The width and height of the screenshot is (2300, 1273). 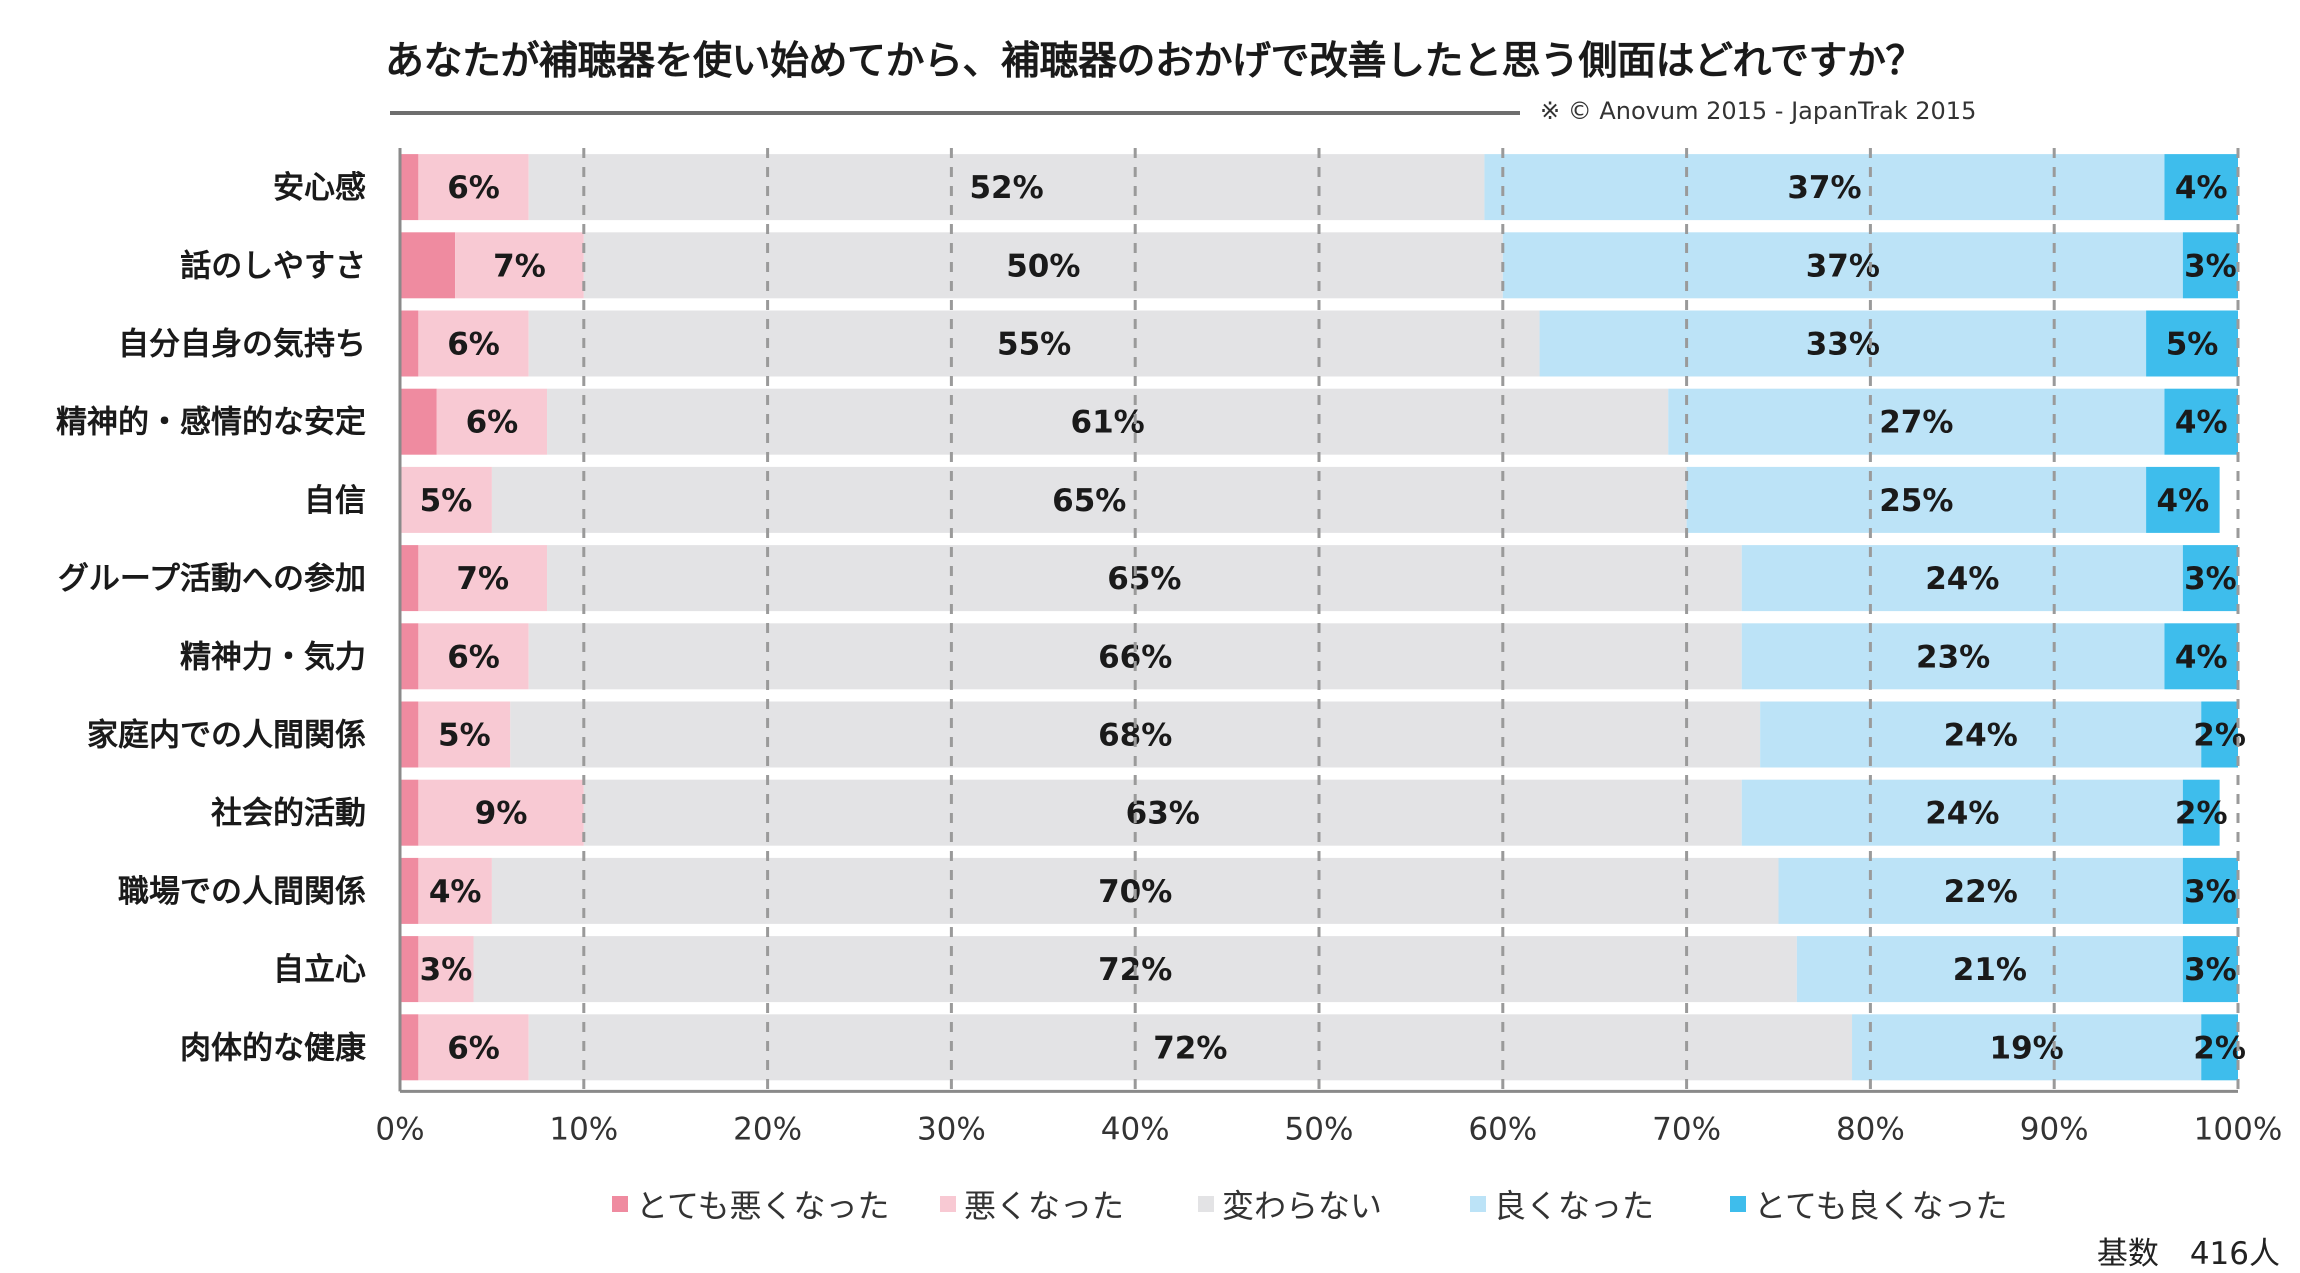 I want to click on data-label: 65%, so click(x=1144, y=579).